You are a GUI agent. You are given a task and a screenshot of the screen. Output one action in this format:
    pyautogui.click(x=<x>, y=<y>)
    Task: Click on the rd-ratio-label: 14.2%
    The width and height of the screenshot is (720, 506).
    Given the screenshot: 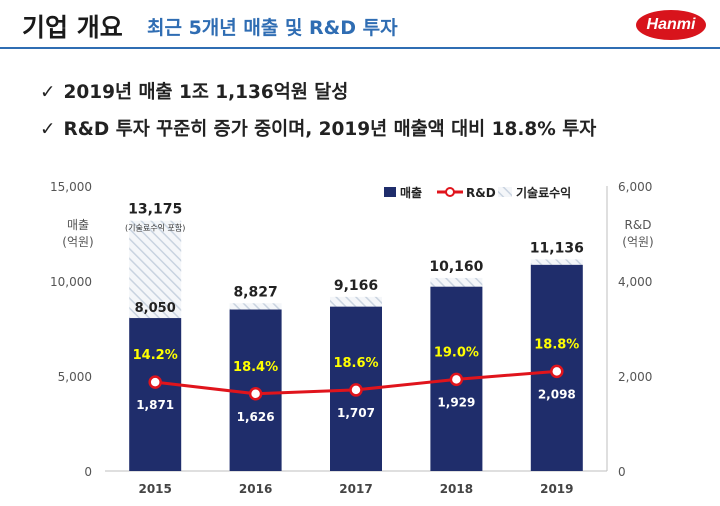 What is the action you would take?
    pyautogui.click(x=155, y=355)
    